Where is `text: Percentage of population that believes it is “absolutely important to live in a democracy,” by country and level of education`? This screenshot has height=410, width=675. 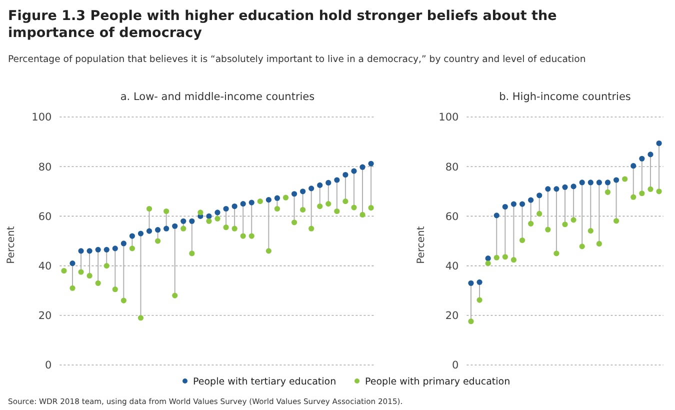
text: Percentage of population that believes it is “absolutely important to live in a democracy,” by country and level of education is located at coordinates (297, 59).